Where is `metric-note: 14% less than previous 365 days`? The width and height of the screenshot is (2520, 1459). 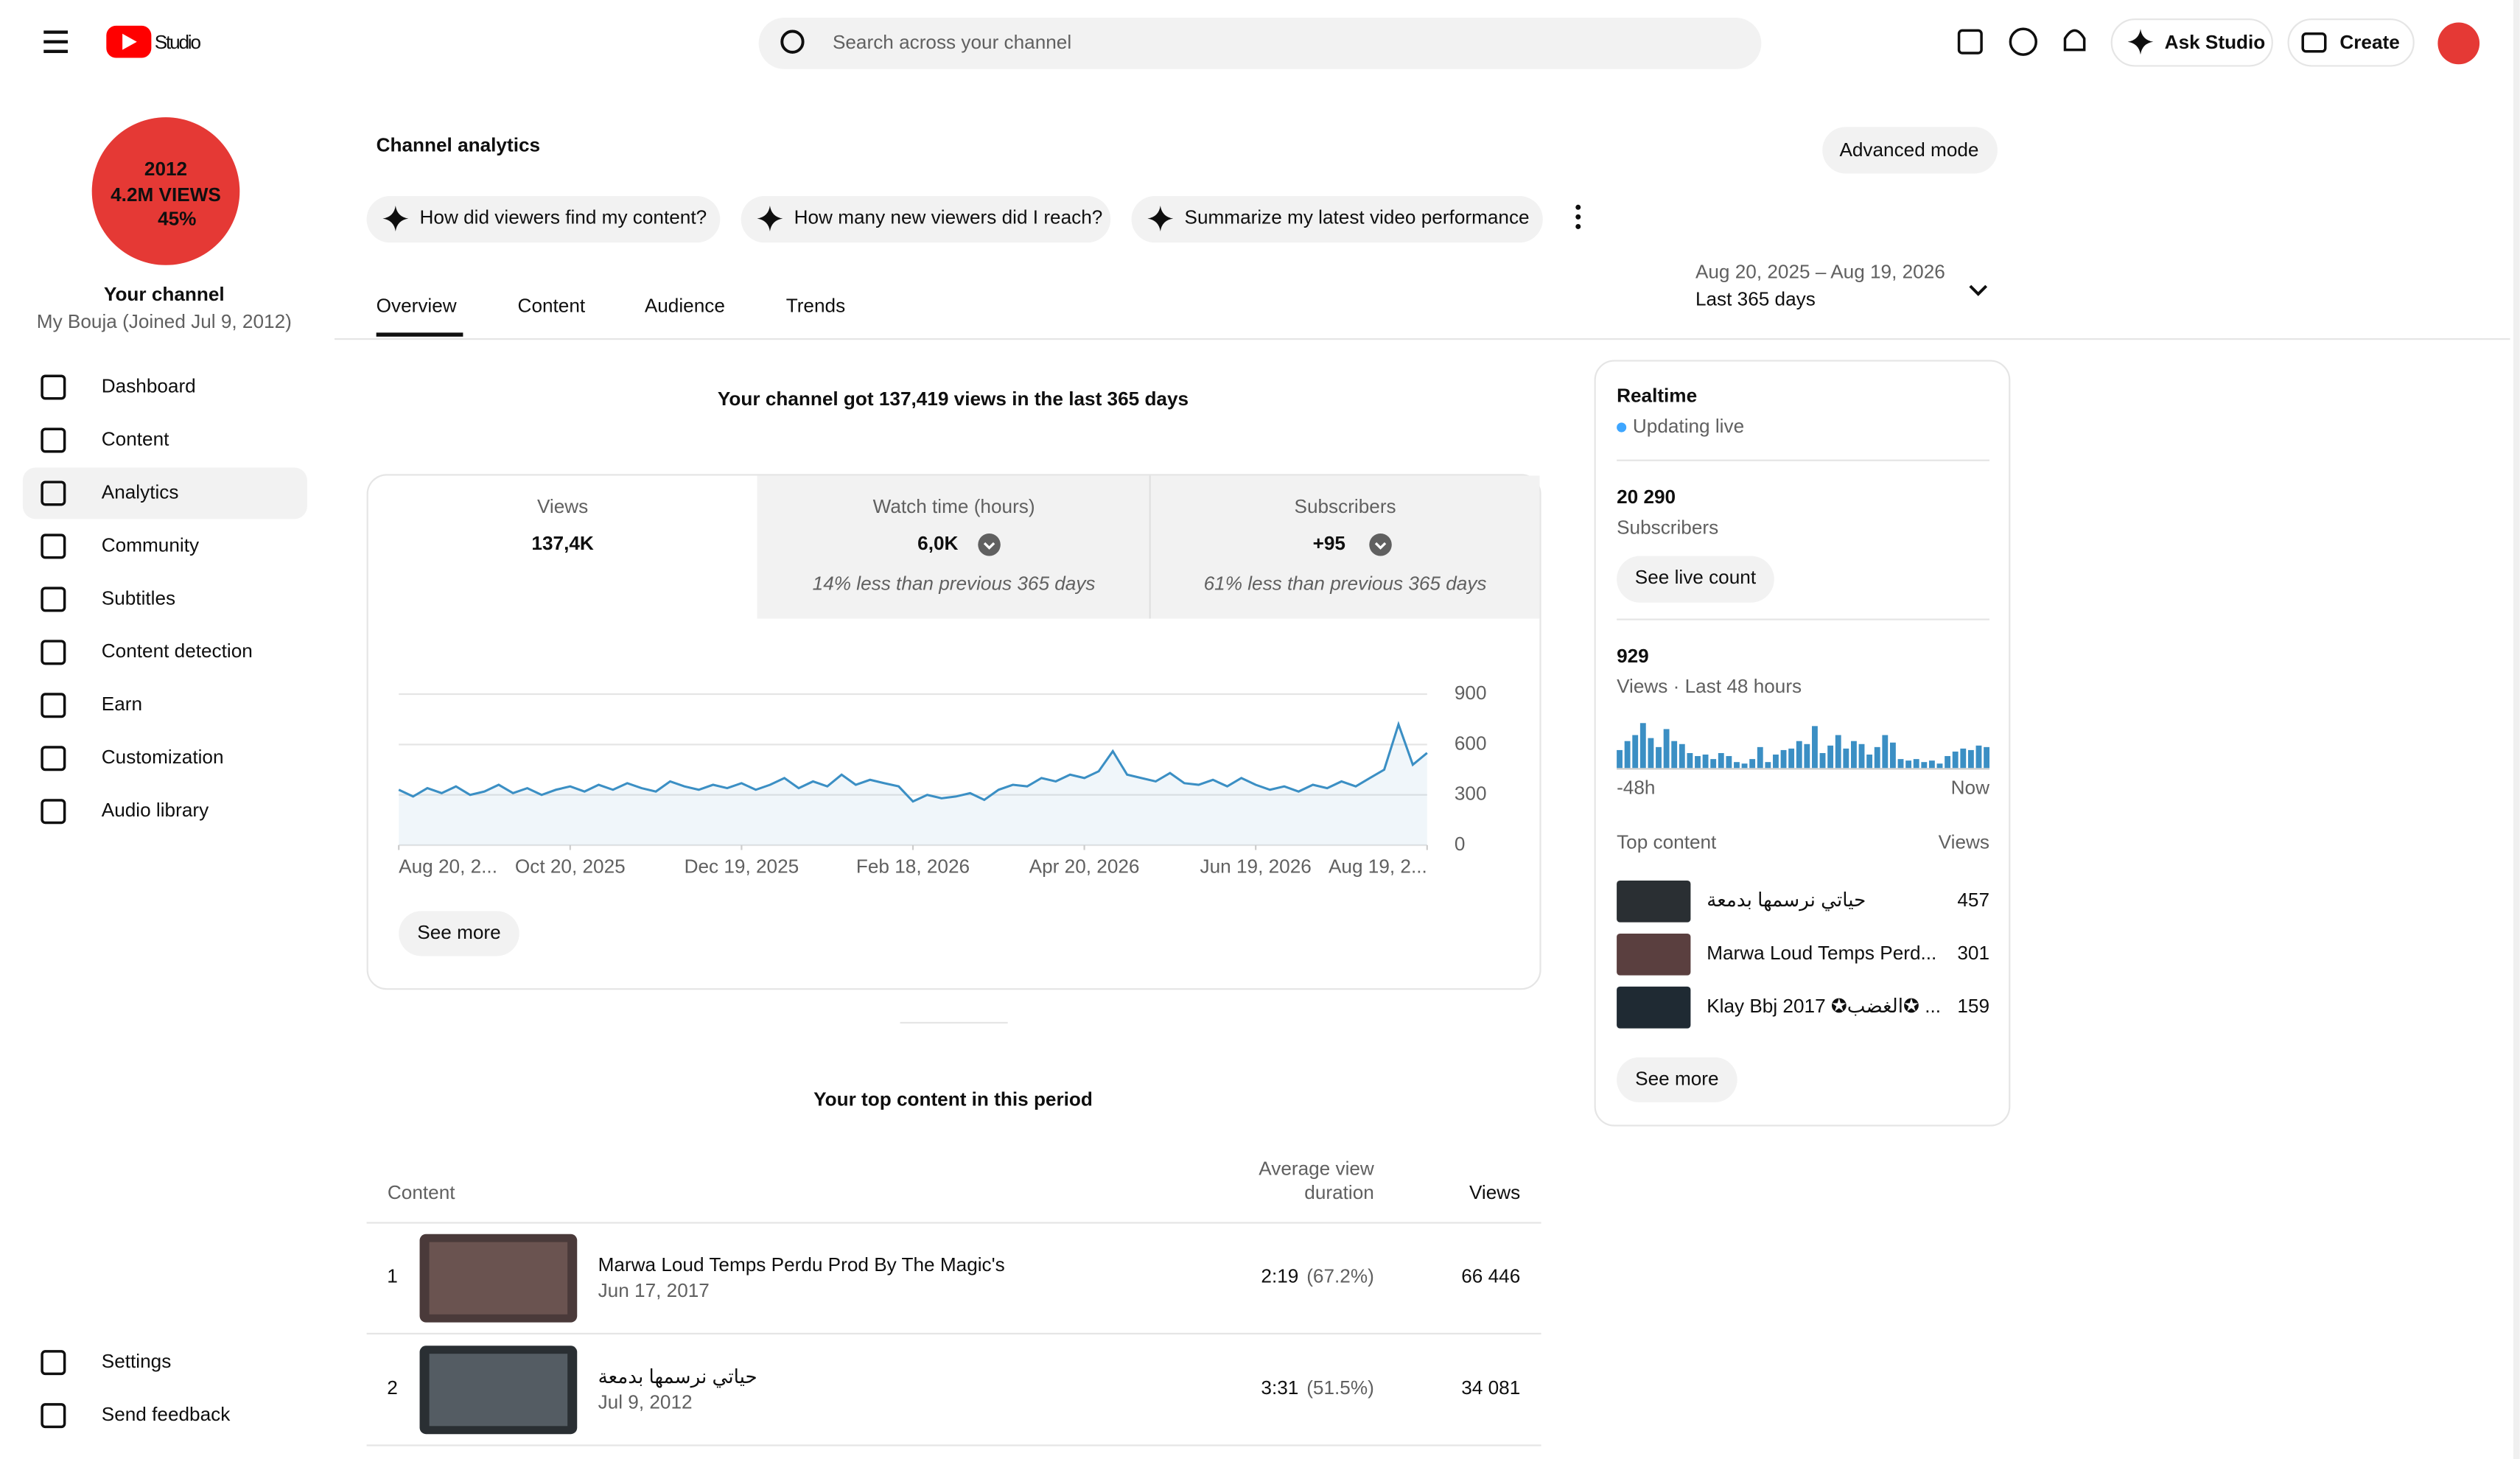
metric-note: 14% less than previous 365 days is located at coordinates (954, 584).